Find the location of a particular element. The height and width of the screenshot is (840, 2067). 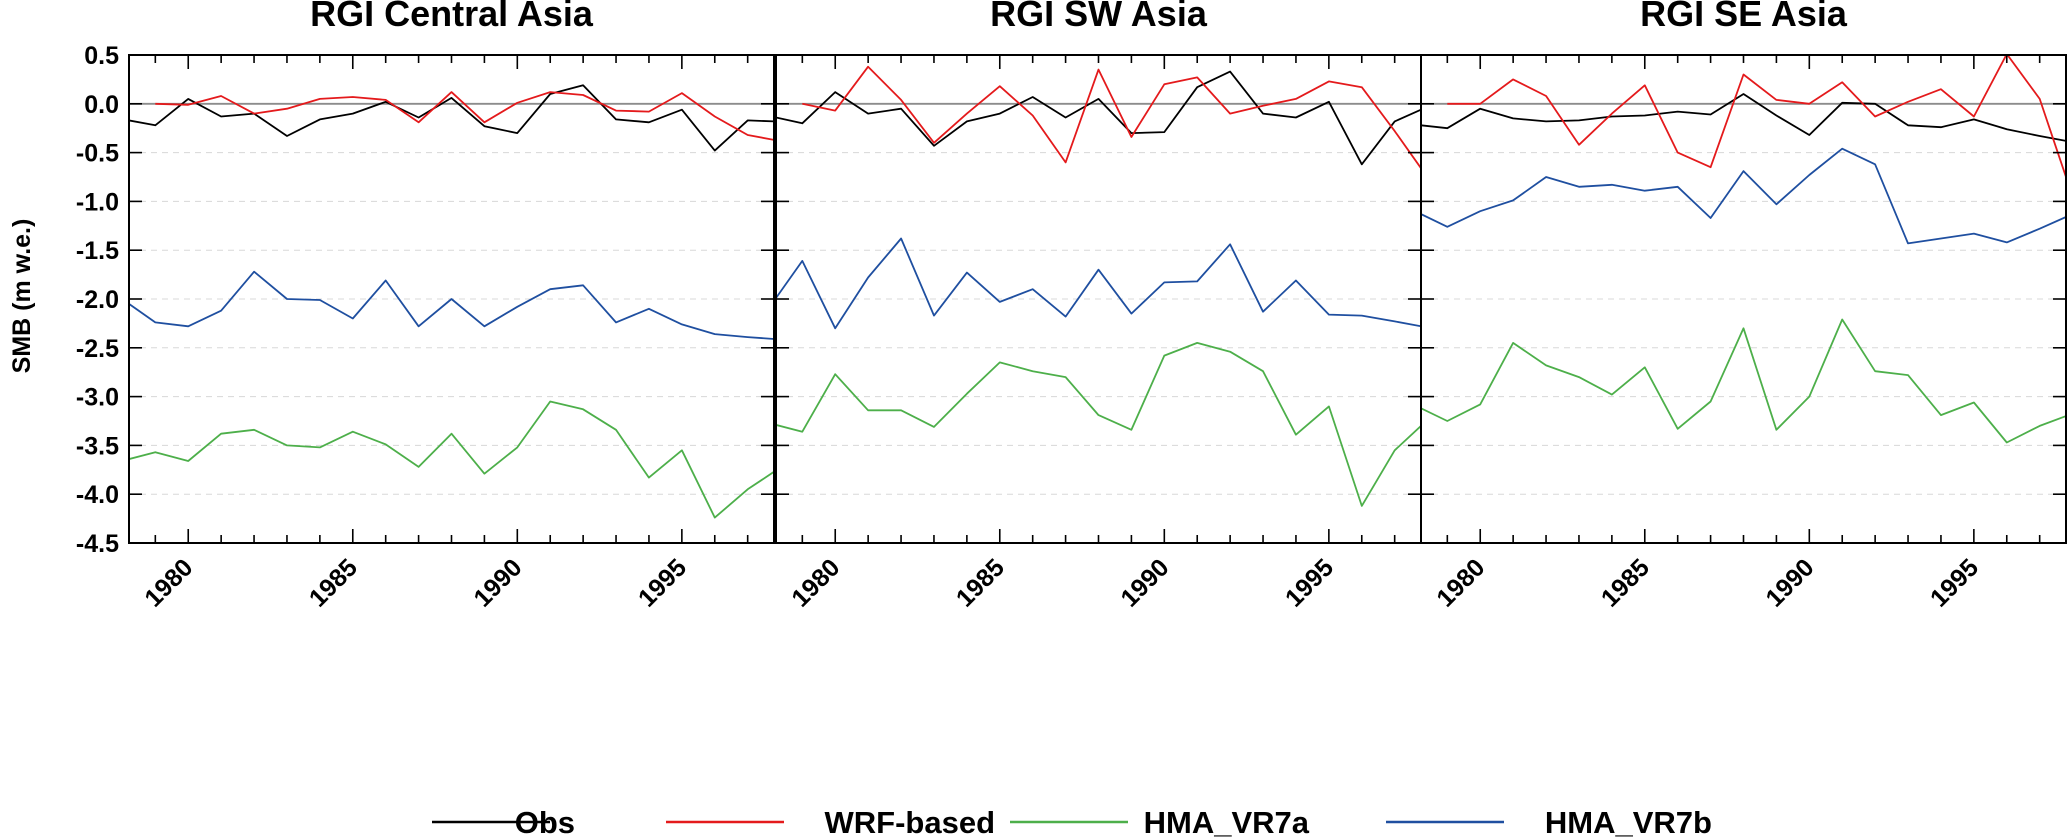

legend-label: WRF-based is located at coordinates (910, 822).